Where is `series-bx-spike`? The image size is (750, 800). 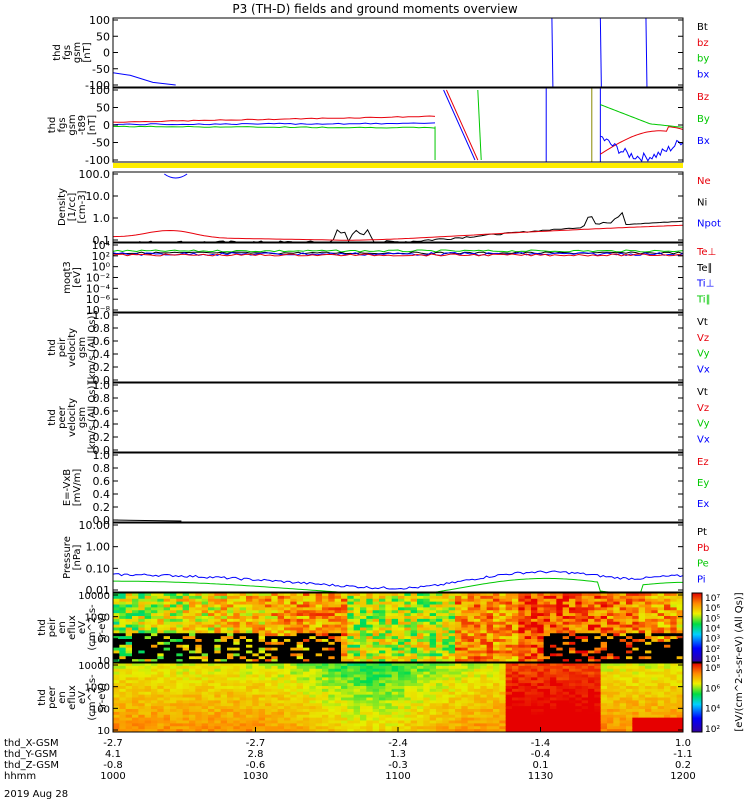
series-bx-spike is located at coordinates (600, 52).